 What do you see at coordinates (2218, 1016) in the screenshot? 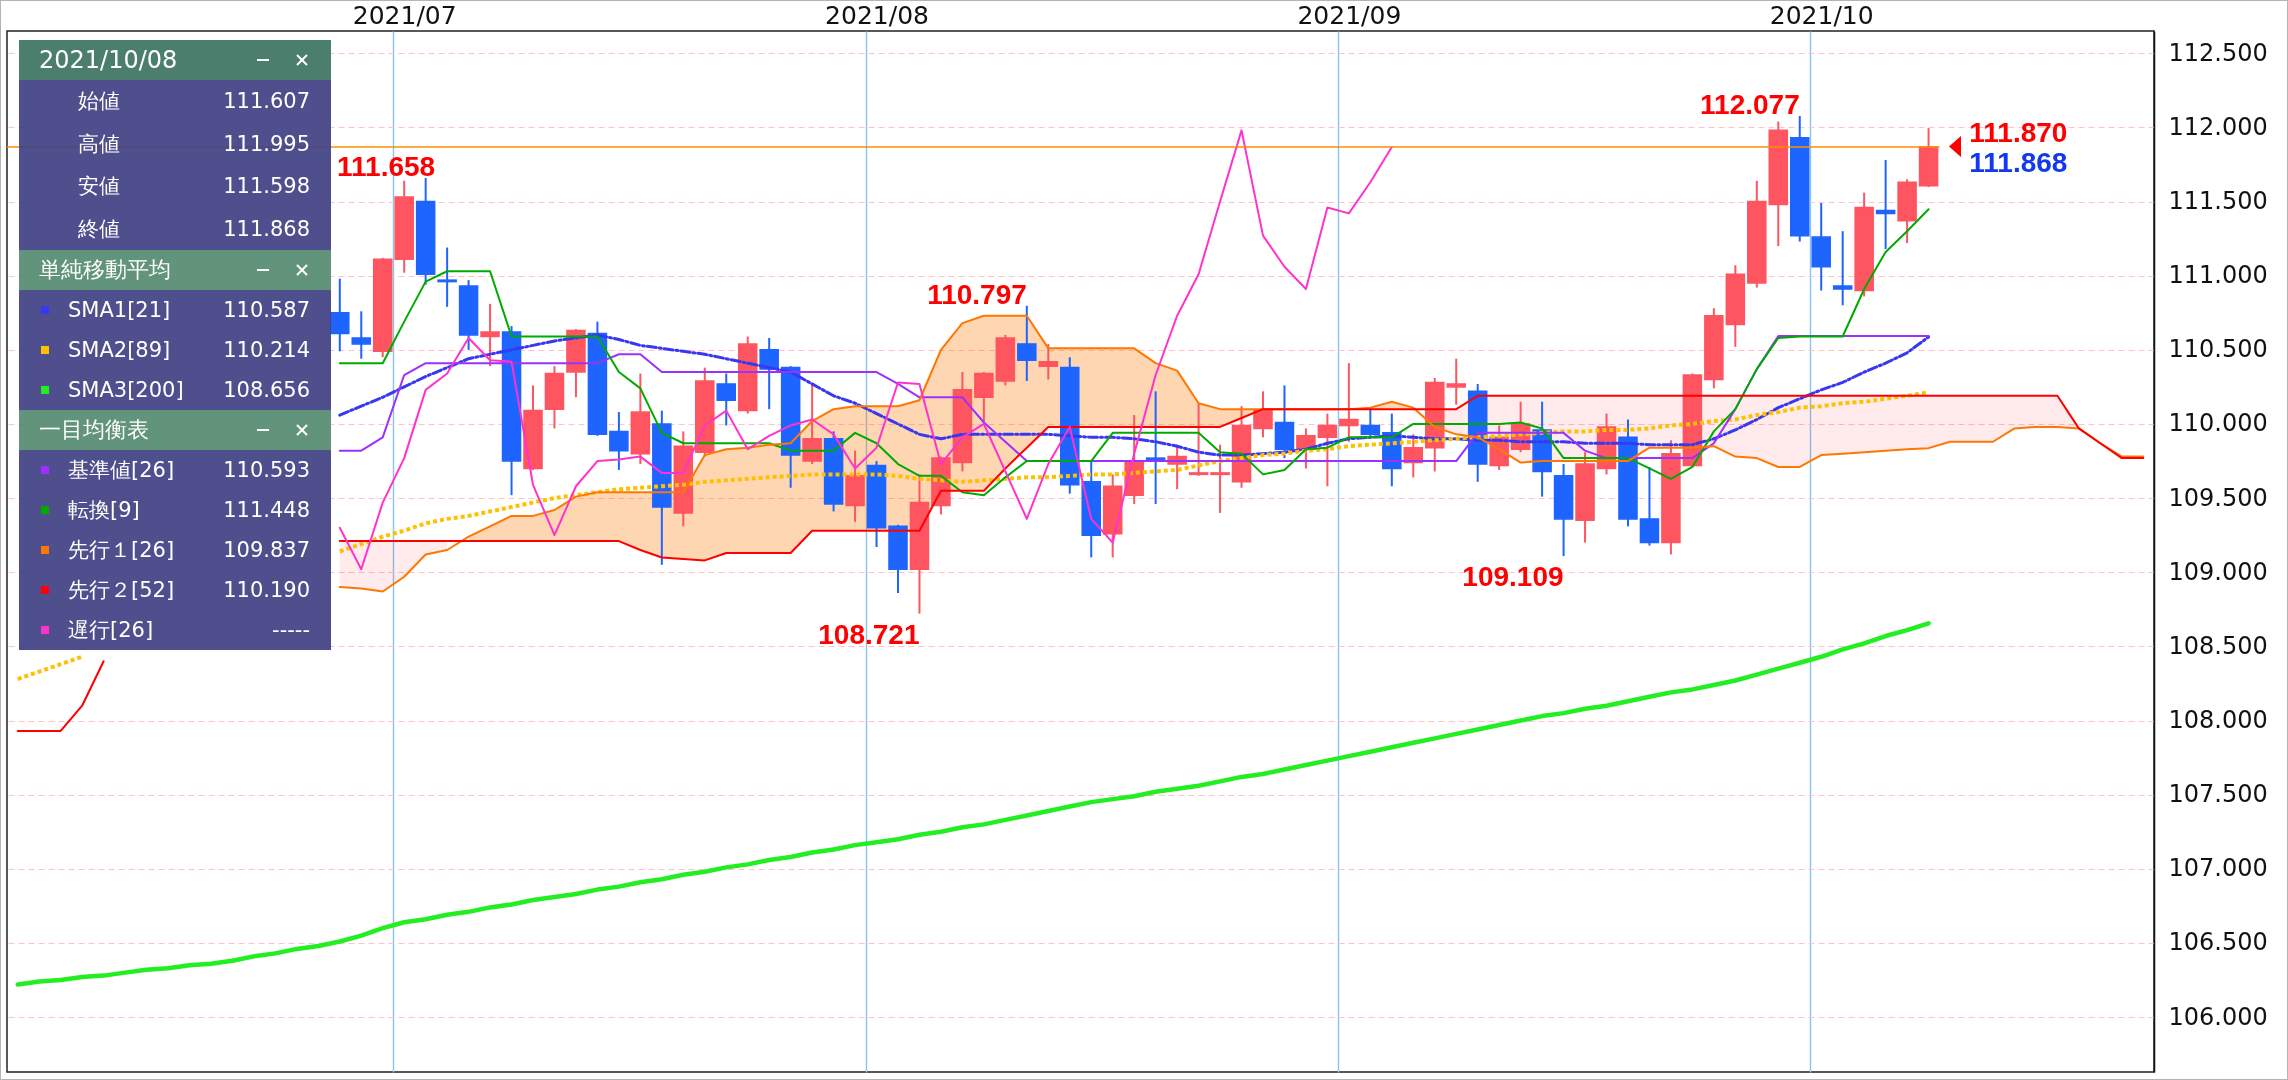
I see `y-tick-label: 106.000` at bounding box center [2218, 1016].